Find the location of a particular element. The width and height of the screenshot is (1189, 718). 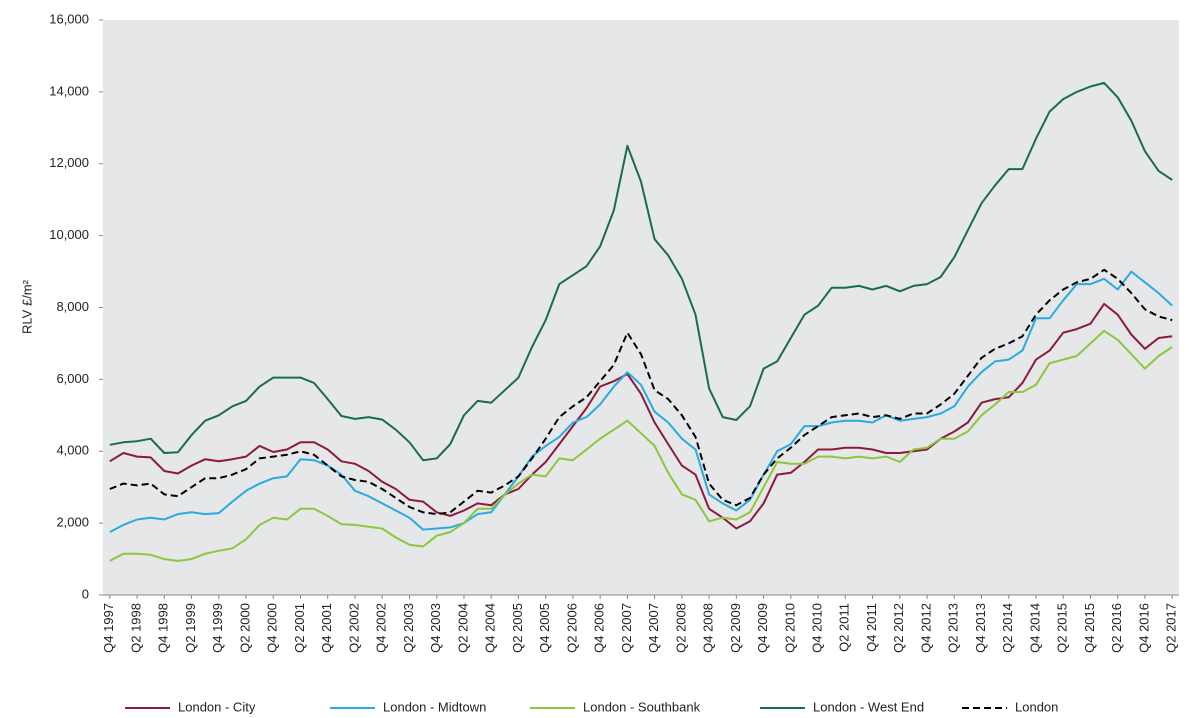

x-tick-label: Q4 2011 is located at coordinates (871, 627).